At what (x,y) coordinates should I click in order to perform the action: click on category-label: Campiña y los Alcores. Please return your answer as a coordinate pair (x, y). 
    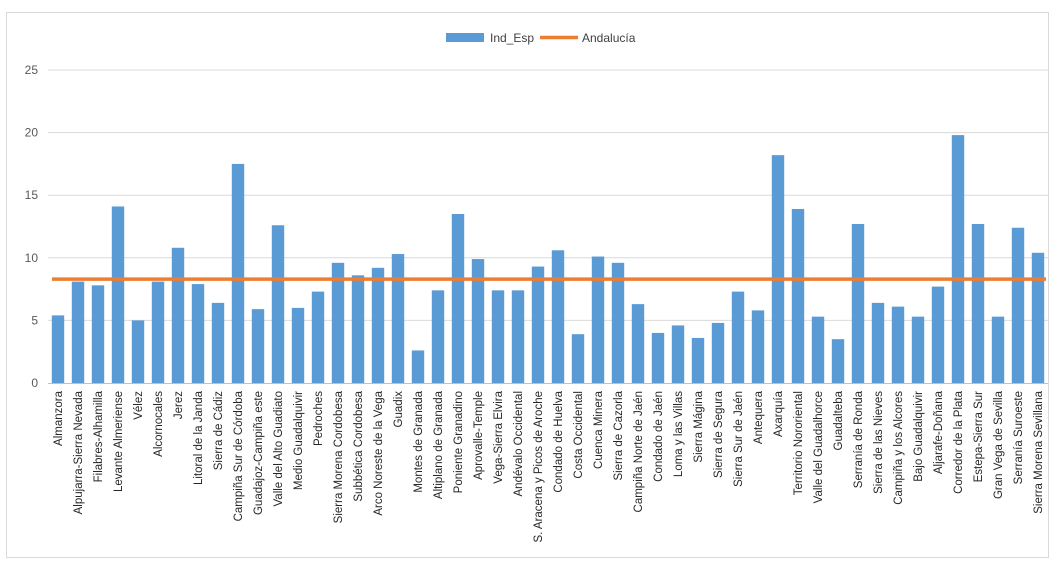
    Looking at the image, I should click on (899, 448).